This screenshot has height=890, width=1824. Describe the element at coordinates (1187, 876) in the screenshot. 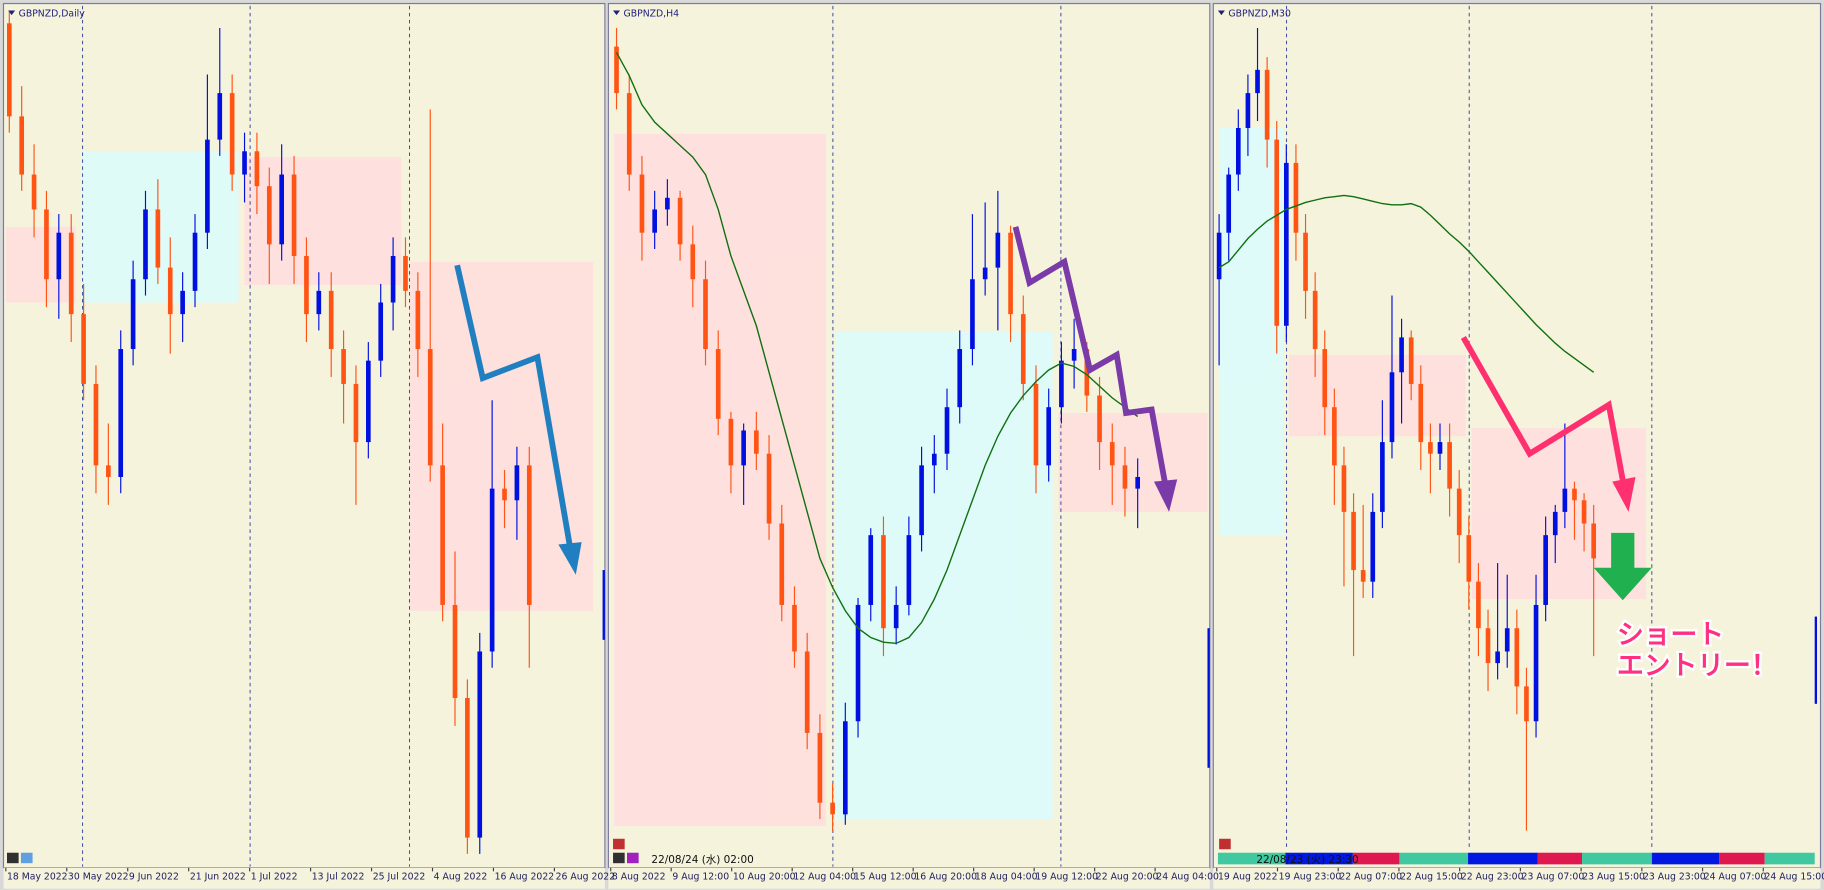

I see `x-tick-label: 24 Aug 04:00` at that location.